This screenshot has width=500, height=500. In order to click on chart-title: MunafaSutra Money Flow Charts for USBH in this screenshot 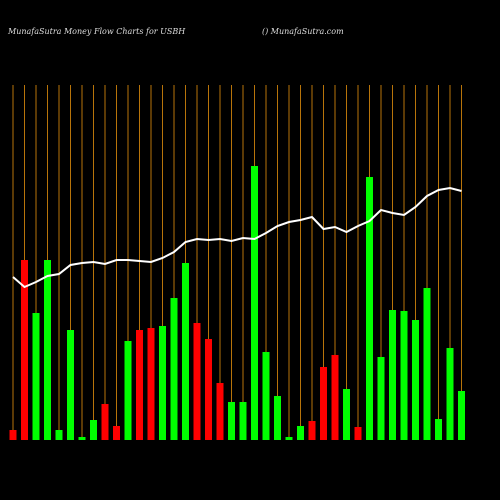, I will do `click(96, 31)`.